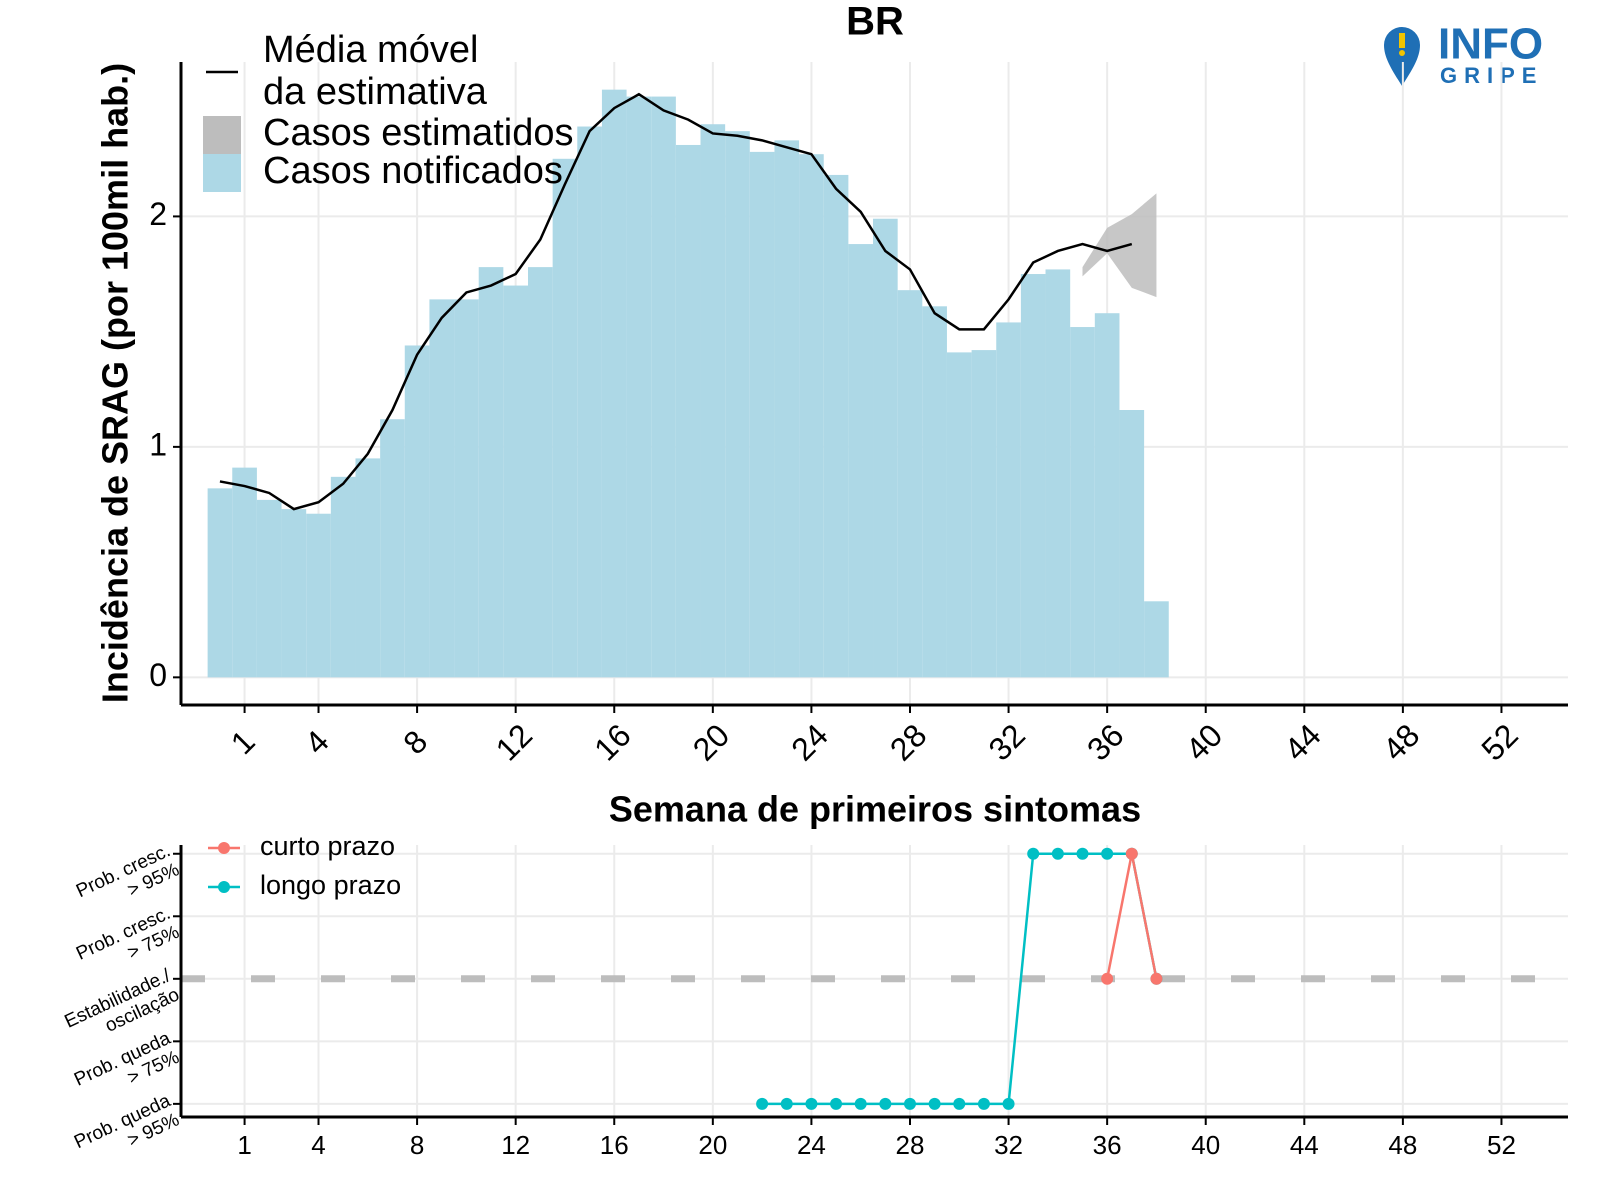  I want to click on y-tick-label: Prob. queda> 95%, so click(127, 1131).